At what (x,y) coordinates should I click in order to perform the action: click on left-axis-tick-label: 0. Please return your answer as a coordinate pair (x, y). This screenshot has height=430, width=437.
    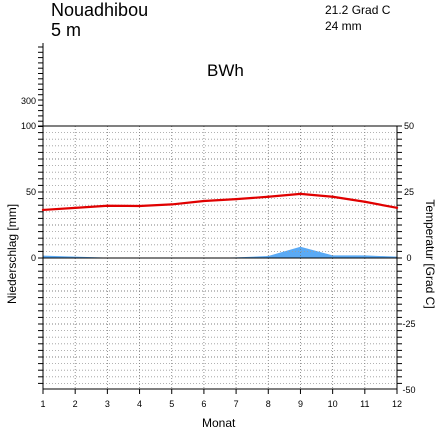
    Looking at the image, I should click on (33, 258).